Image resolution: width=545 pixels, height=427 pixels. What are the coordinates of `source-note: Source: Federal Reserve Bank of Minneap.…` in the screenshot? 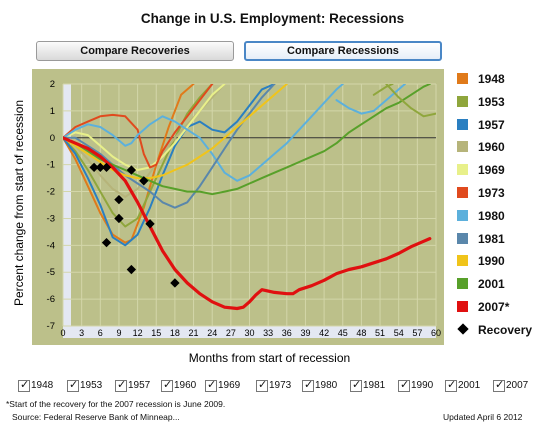 It's located at (96, 417).